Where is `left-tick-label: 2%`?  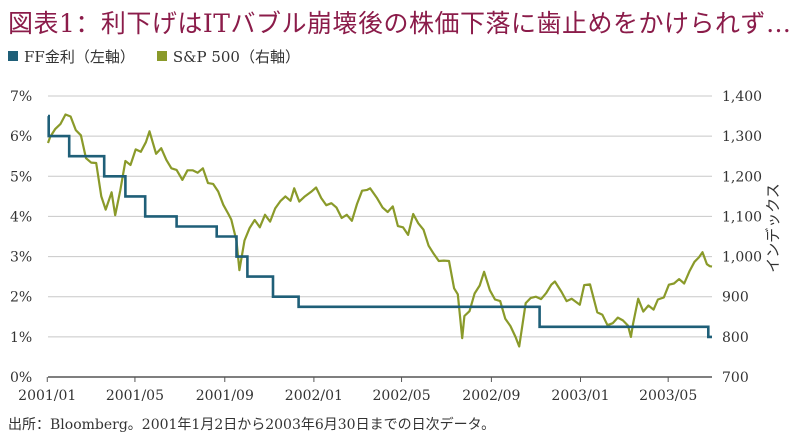 left-tick-label: 2% is located at coordinates (21, 298).